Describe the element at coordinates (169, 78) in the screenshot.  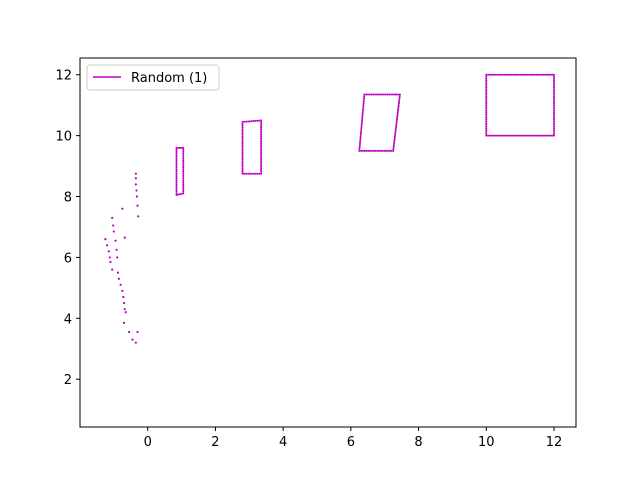
I see `legend-label-random-1: Random (1)` at that location.